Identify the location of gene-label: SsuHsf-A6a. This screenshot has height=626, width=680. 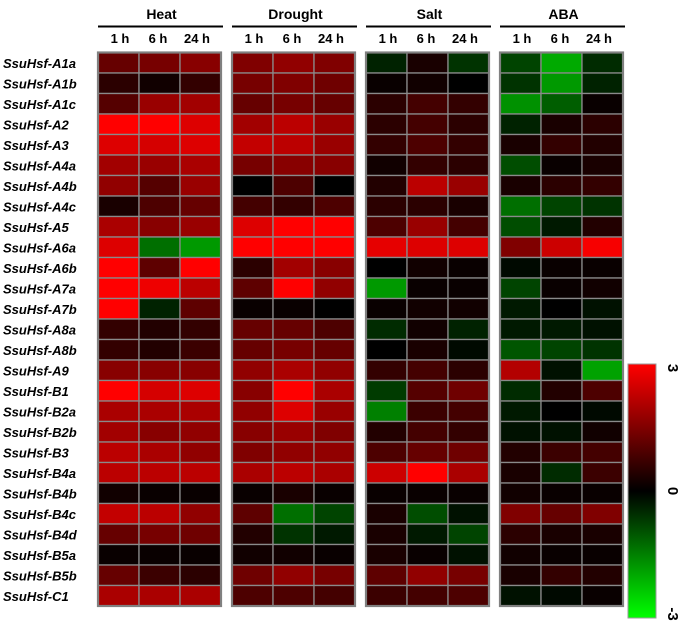
(39, 247).